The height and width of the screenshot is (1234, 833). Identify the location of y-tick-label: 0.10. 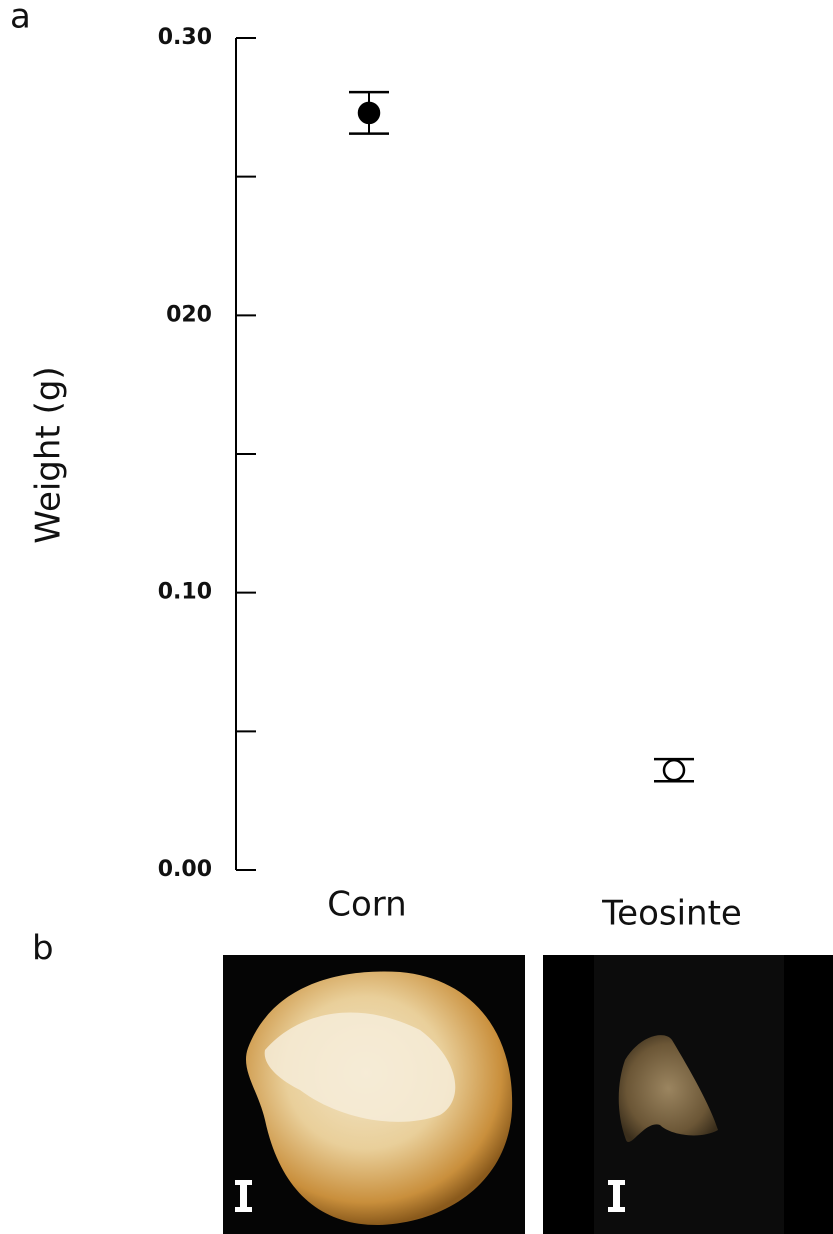
(185, 592).